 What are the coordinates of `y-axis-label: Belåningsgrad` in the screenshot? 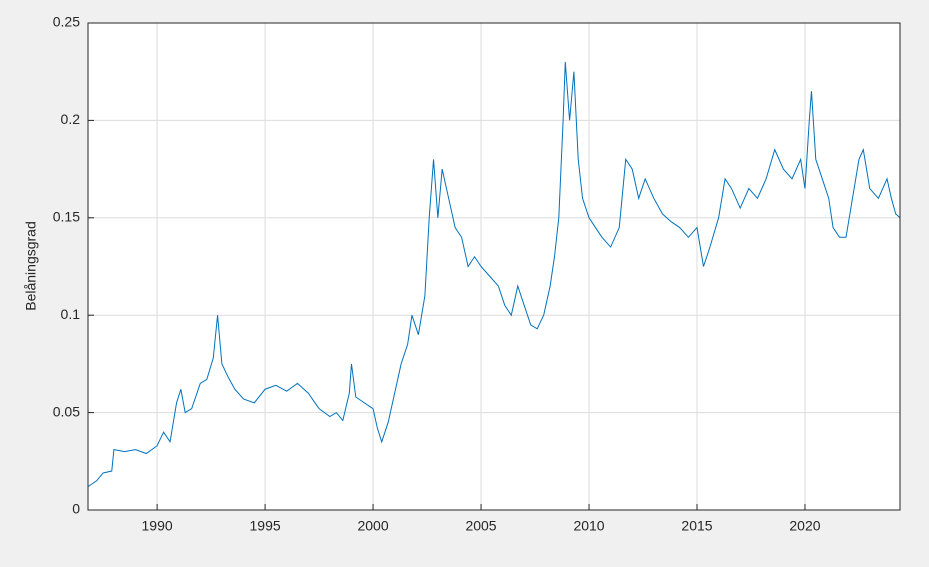 It's located at (31, 266).